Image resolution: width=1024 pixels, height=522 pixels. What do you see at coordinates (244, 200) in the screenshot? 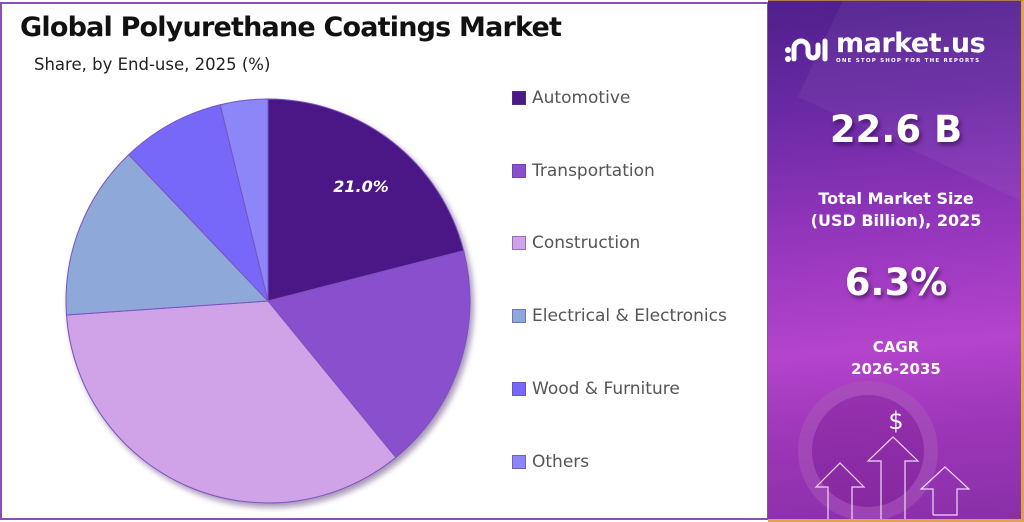
I see `pie-slice-others` at bounding box center [244, 200].